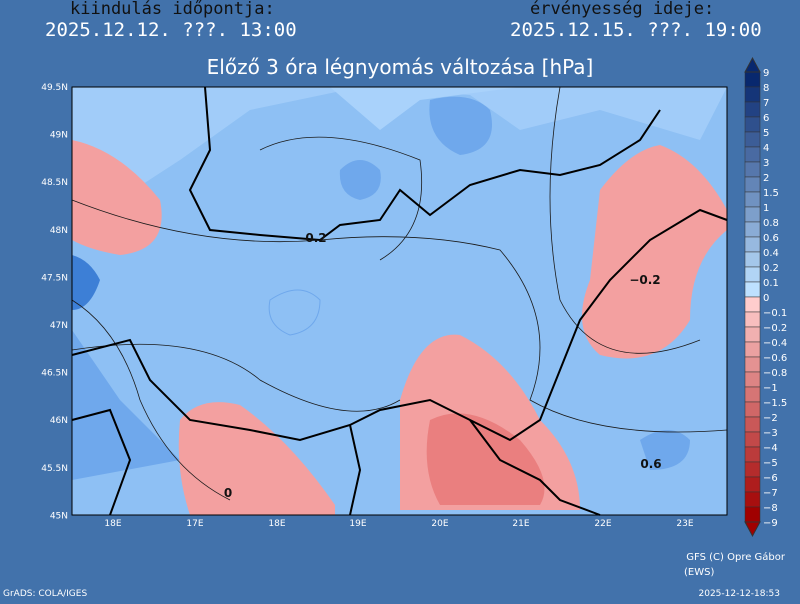 The height and width of the screenshot is (604, 800). Describe the element at coordinates (736, 557) in the screenshot. I see `credit: GFS (C) Opre Gábor` at that location.